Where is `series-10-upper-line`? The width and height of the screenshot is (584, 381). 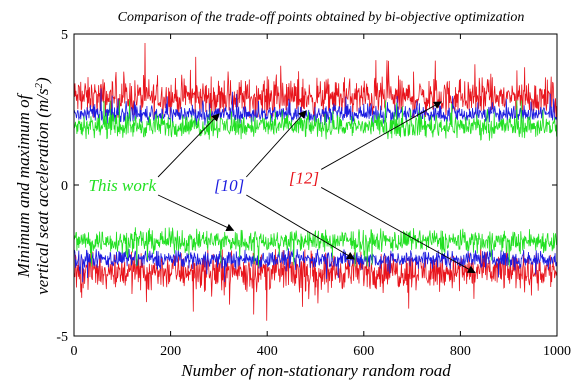 series-10-upper-line is located at coordinates (315, 107).